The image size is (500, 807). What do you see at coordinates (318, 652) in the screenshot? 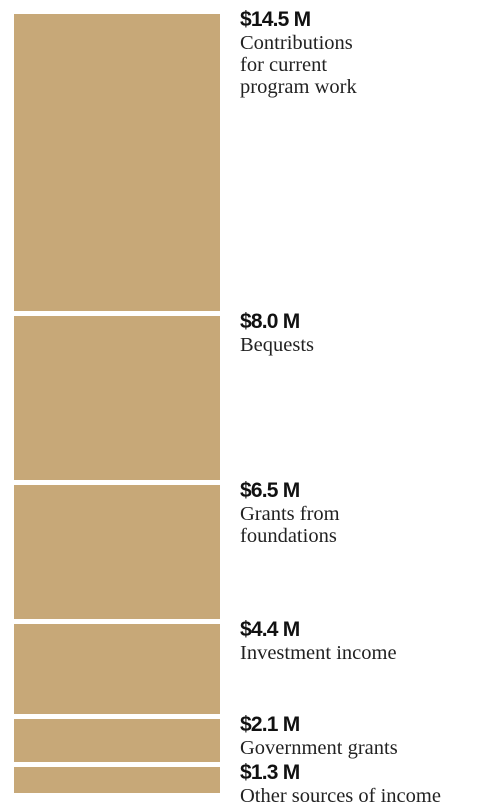
I see `segment-category-label: Investment income` at bounding box center [318, 652].